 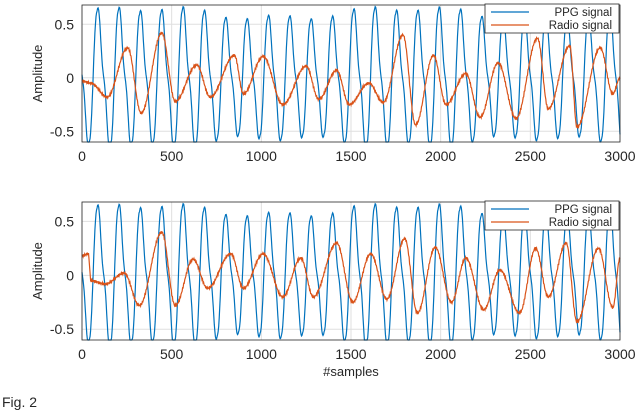 What do you see at coordinates (20, 402) in the screenshot?
I see `figure-caption: Fig. 2` at bounding box center [20, 402].